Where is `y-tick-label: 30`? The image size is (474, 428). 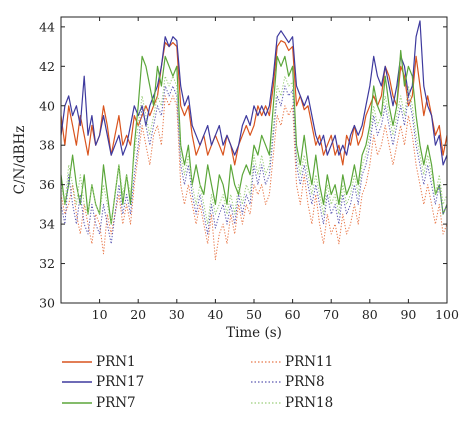
y-tick-label: 30 is located at coordinates (47, 303).